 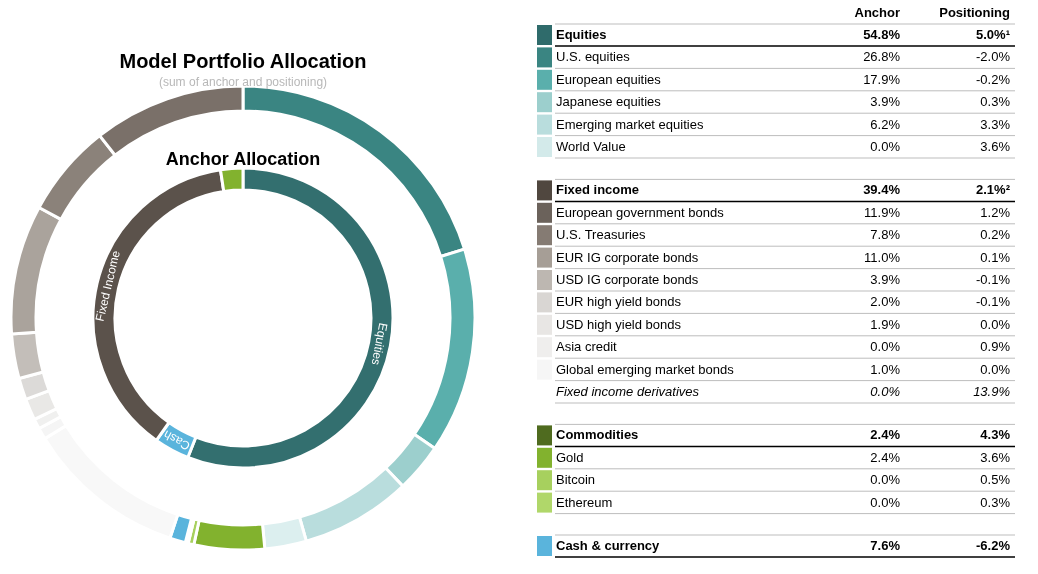 I want to click on category-label: Fixed income, so click(x=598, y=190).